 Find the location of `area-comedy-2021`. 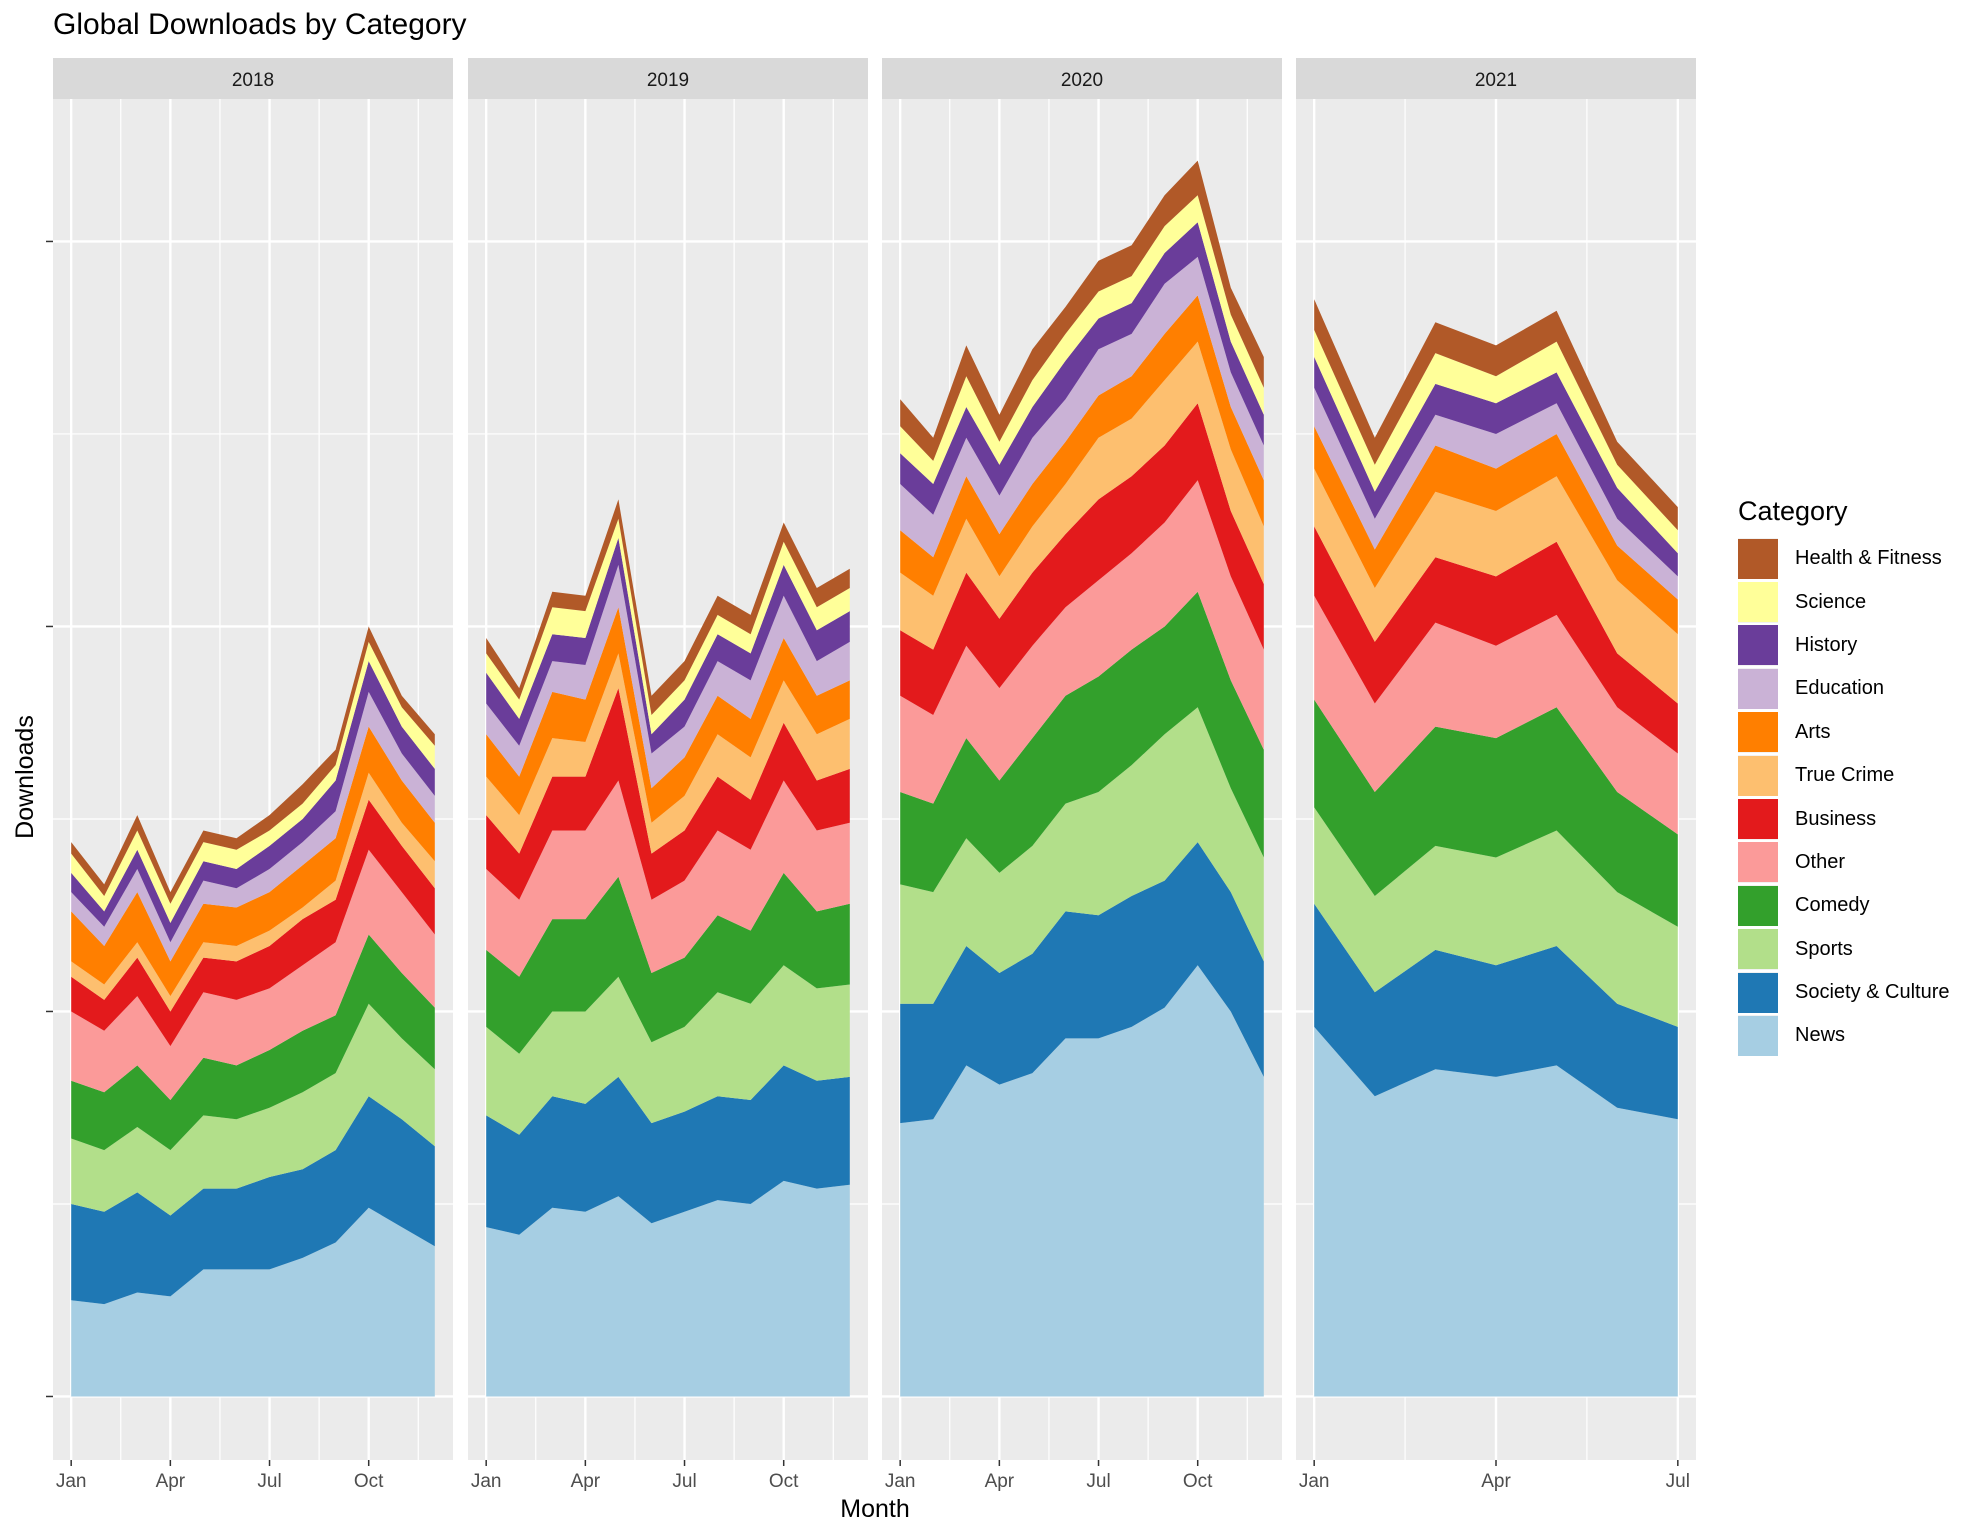

area-comedy-2021 is located at coordinates (1496, 813).